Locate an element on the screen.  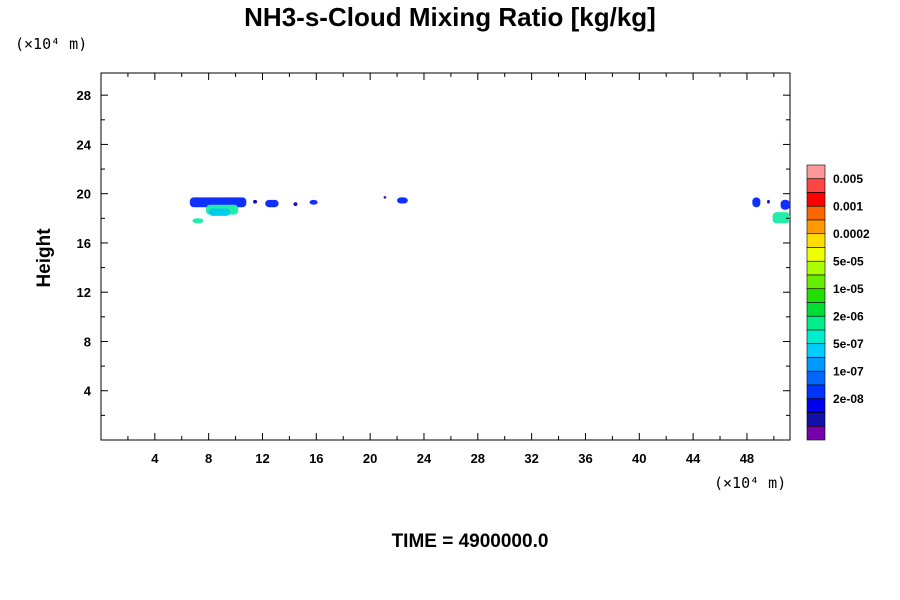
colorbar-label: 1e-07 is located at coordinates (848, 371).